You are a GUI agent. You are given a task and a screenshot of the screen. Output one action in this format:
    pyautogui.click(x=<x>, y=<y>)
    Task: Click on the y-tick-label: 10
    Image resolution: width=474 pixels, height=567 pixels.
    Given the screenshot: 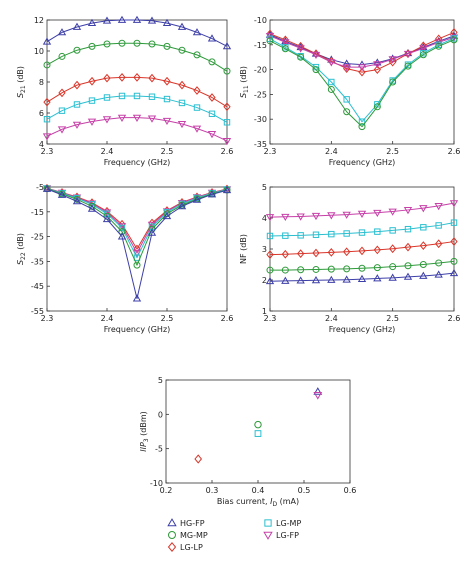 What is the action you would take?
    pyautogui.click(x=39, y=51)
    